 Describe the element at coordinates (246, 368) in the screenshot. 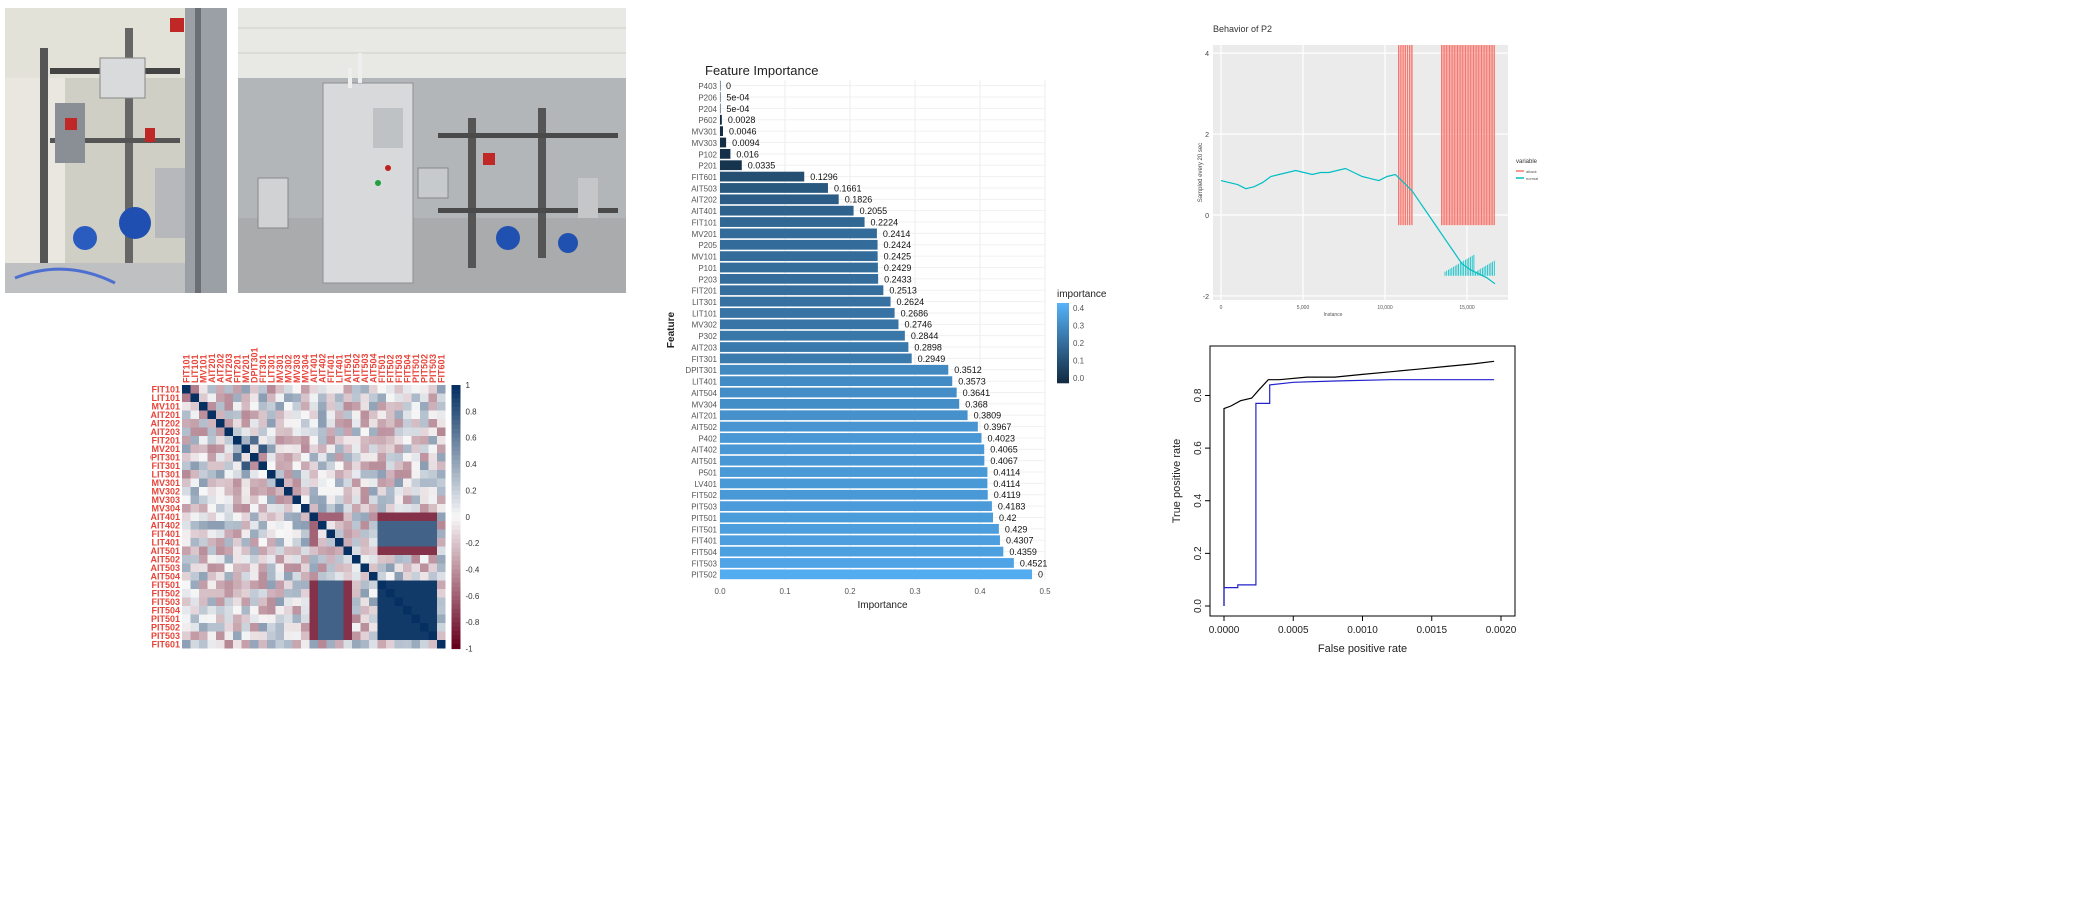

I see `heatmap-col-label: MV201` at that location.